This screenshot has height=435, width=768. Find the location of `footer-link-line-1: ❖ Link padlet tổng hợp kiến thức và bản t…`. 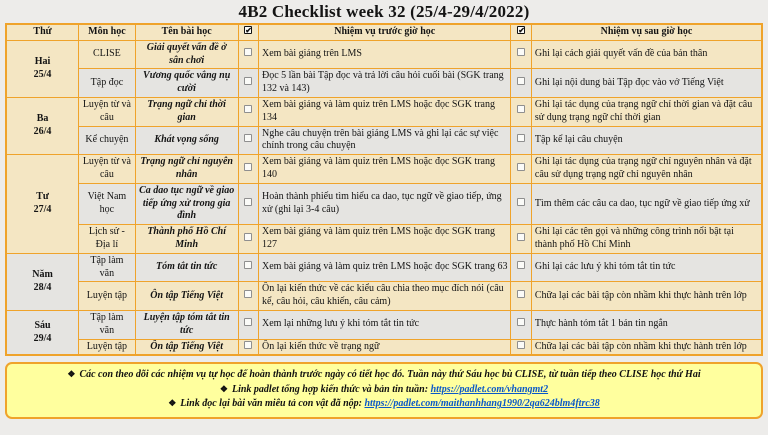

footer-link-line-1: ❖ Link padlet tổng hợp kiến thức và bản t… is located at coordinates (384, 390).